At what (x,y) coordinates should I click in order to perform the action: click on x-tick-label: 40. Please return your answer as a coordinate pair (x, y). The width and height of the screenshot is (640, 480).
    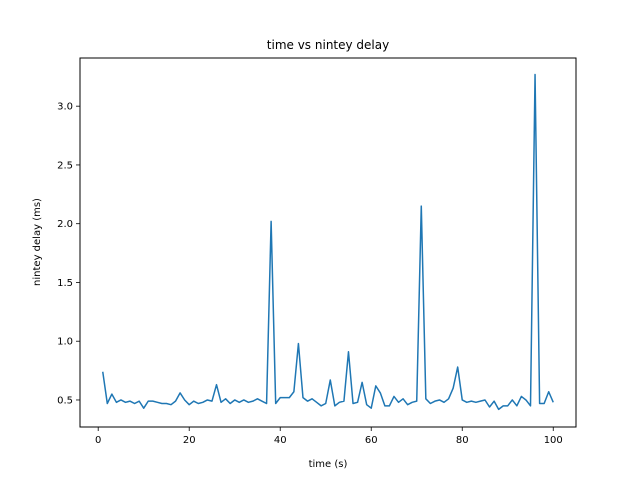
    Looking at the image, I should click on (280, 440).